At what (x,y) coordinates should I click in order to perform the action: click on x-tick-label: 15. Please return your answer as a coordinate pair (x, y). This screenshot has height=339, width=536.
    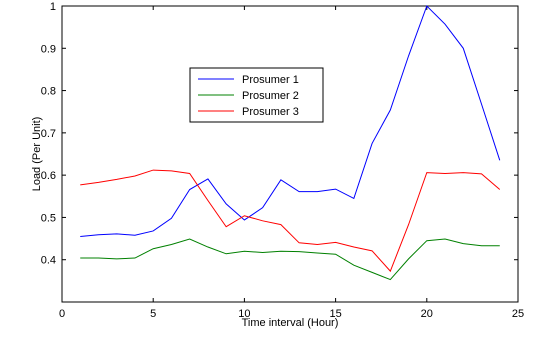
    Looking at the image, I should click on (335, 314).